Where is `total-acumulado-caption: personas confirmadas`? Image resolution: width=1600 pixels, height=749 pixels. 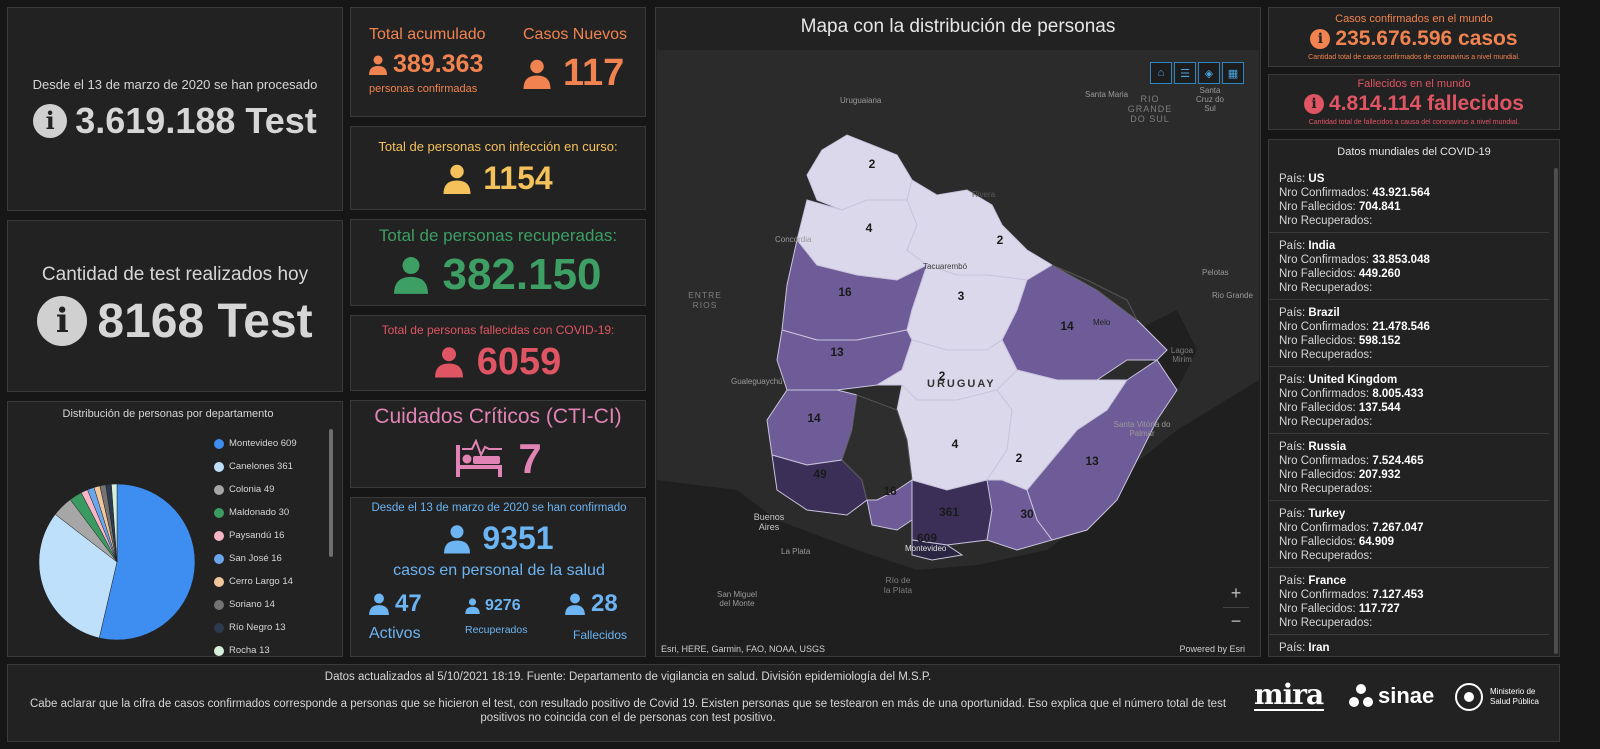 total-acumulado-caption: personas confirmadas is located at coordinates (423, 89).